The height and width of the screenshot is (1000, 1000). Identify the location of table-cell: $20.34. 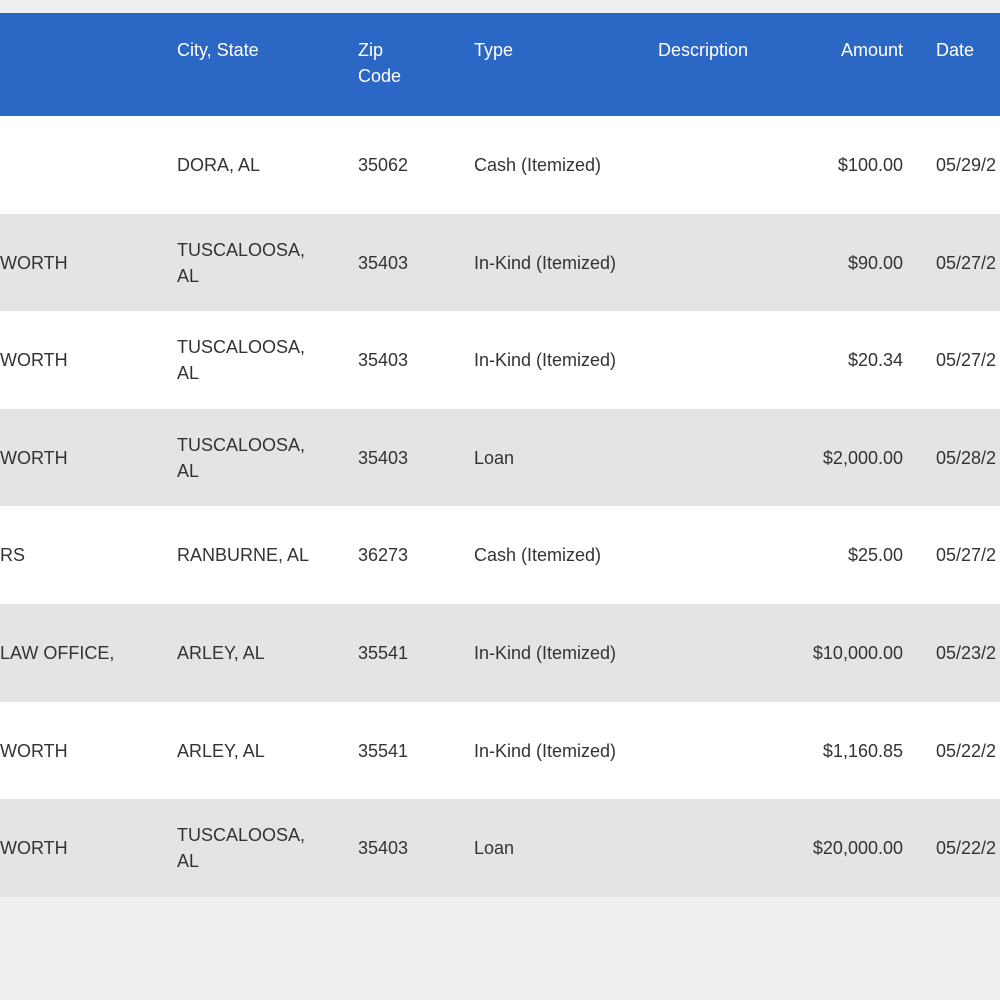
(875, 360).